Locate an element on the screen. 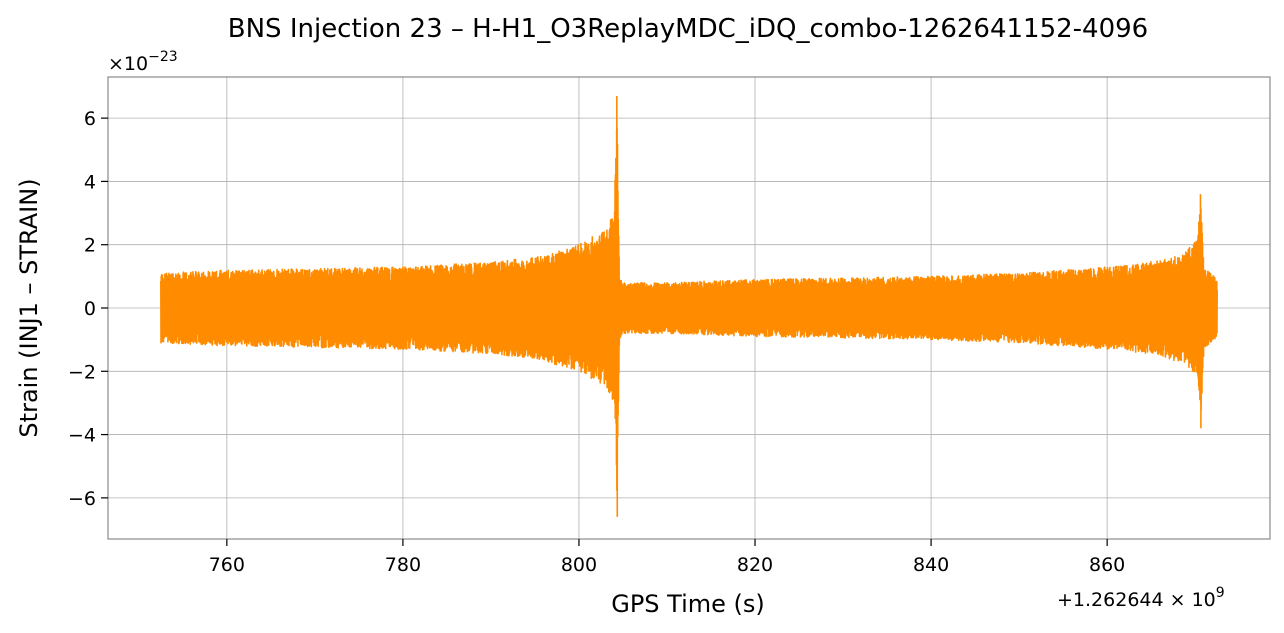 The height and width of the screenshot is (633, 1284). y-scale-label: ×10⁻²³ is located at coordinates (143, 62).